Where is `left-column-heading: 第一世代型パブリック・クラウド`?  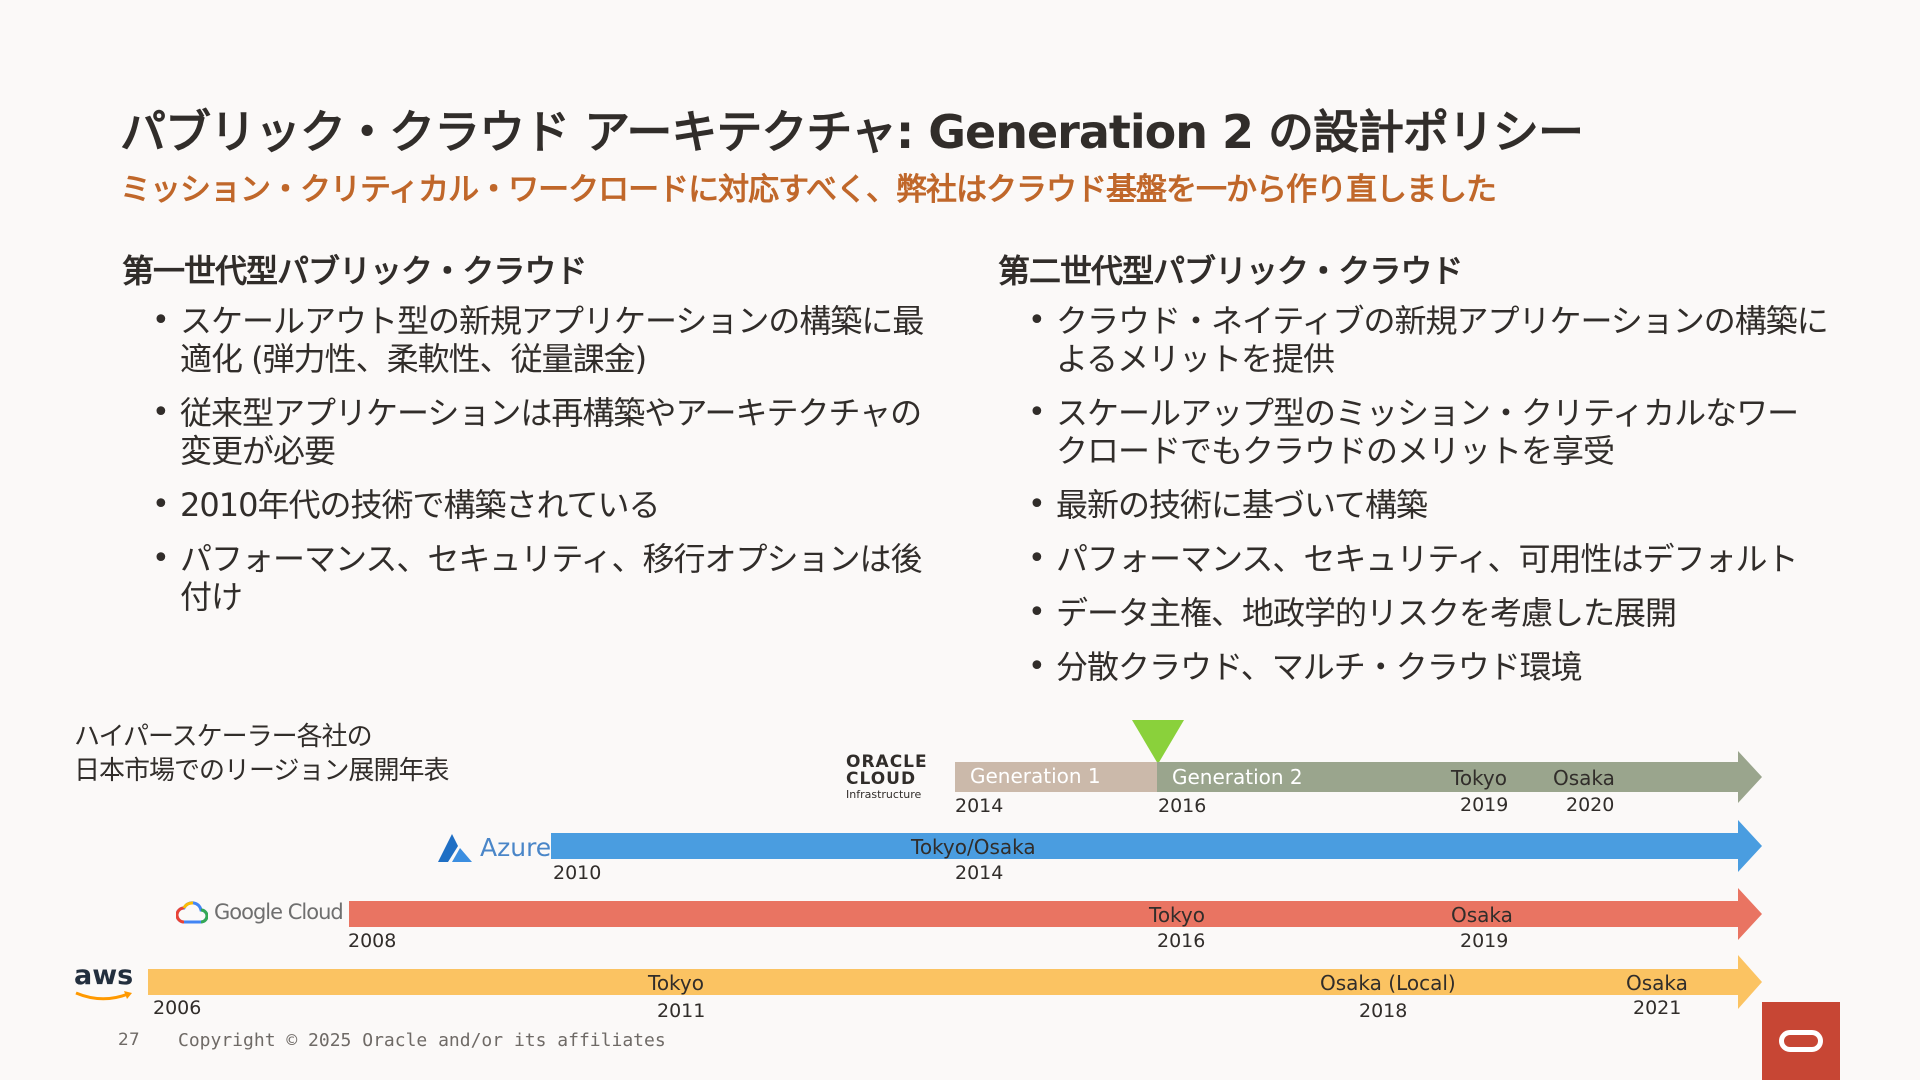 left-column-heading: 第一世代型パブリック・クラウド is located at coordinates (354, 271).